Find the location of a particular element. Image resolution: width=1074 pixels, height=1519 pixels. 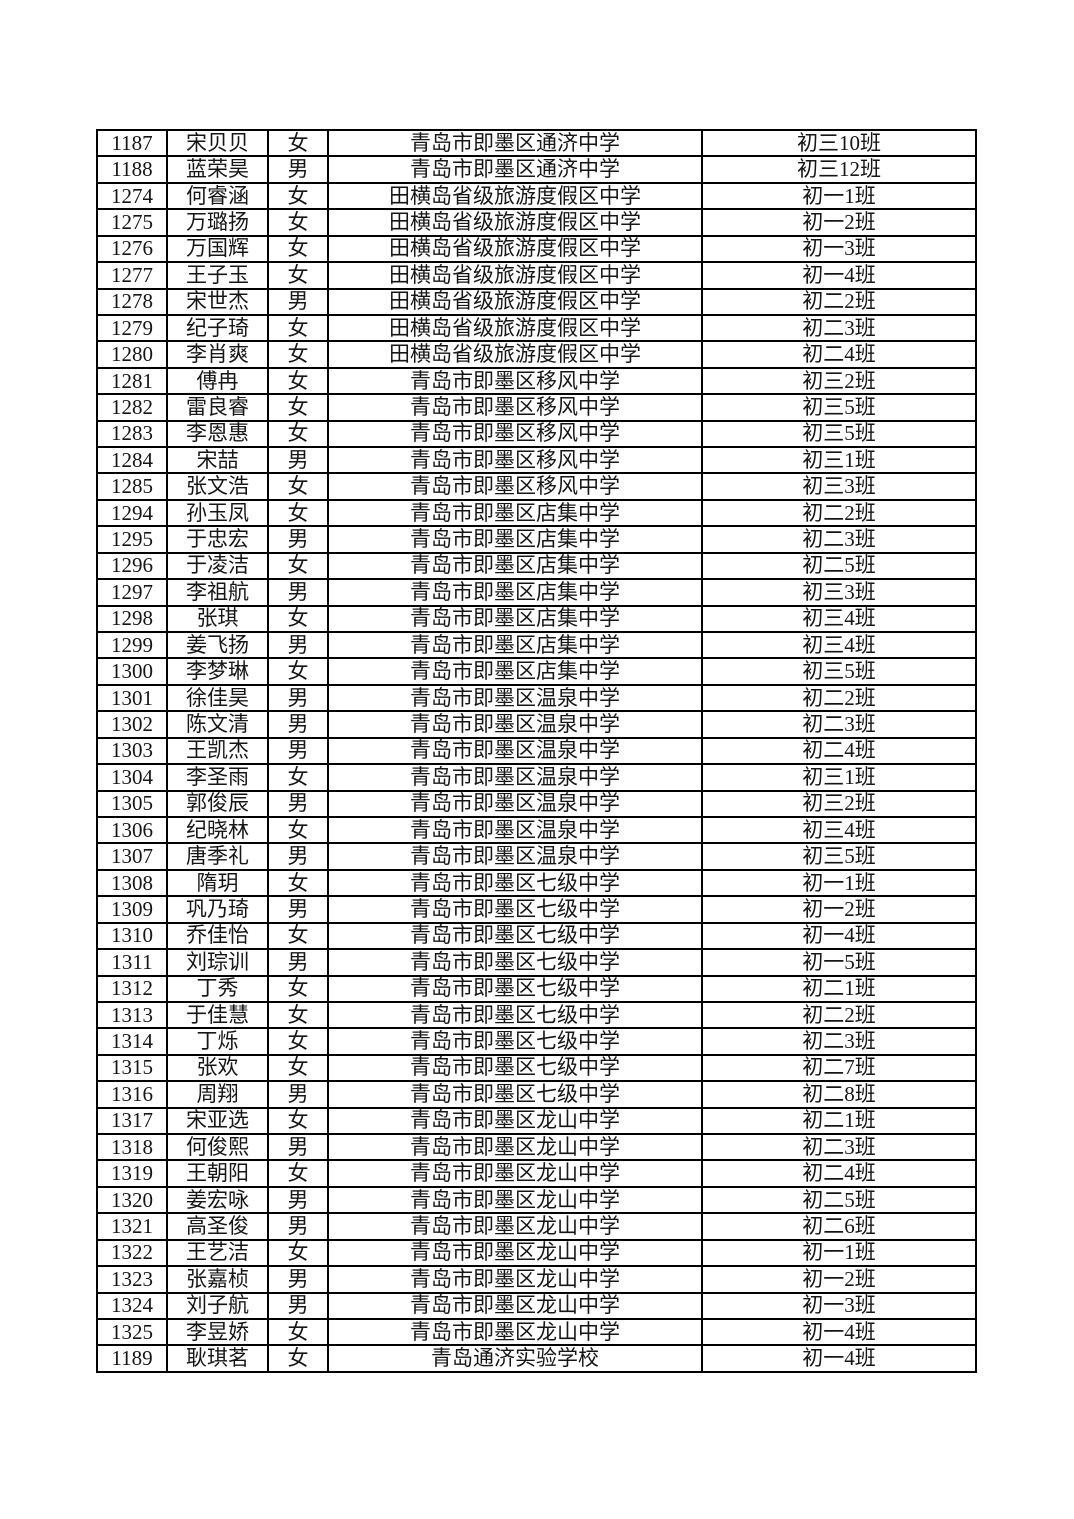

cell-student-name: 蓝荣昊 is located at coordinates (217, 169).